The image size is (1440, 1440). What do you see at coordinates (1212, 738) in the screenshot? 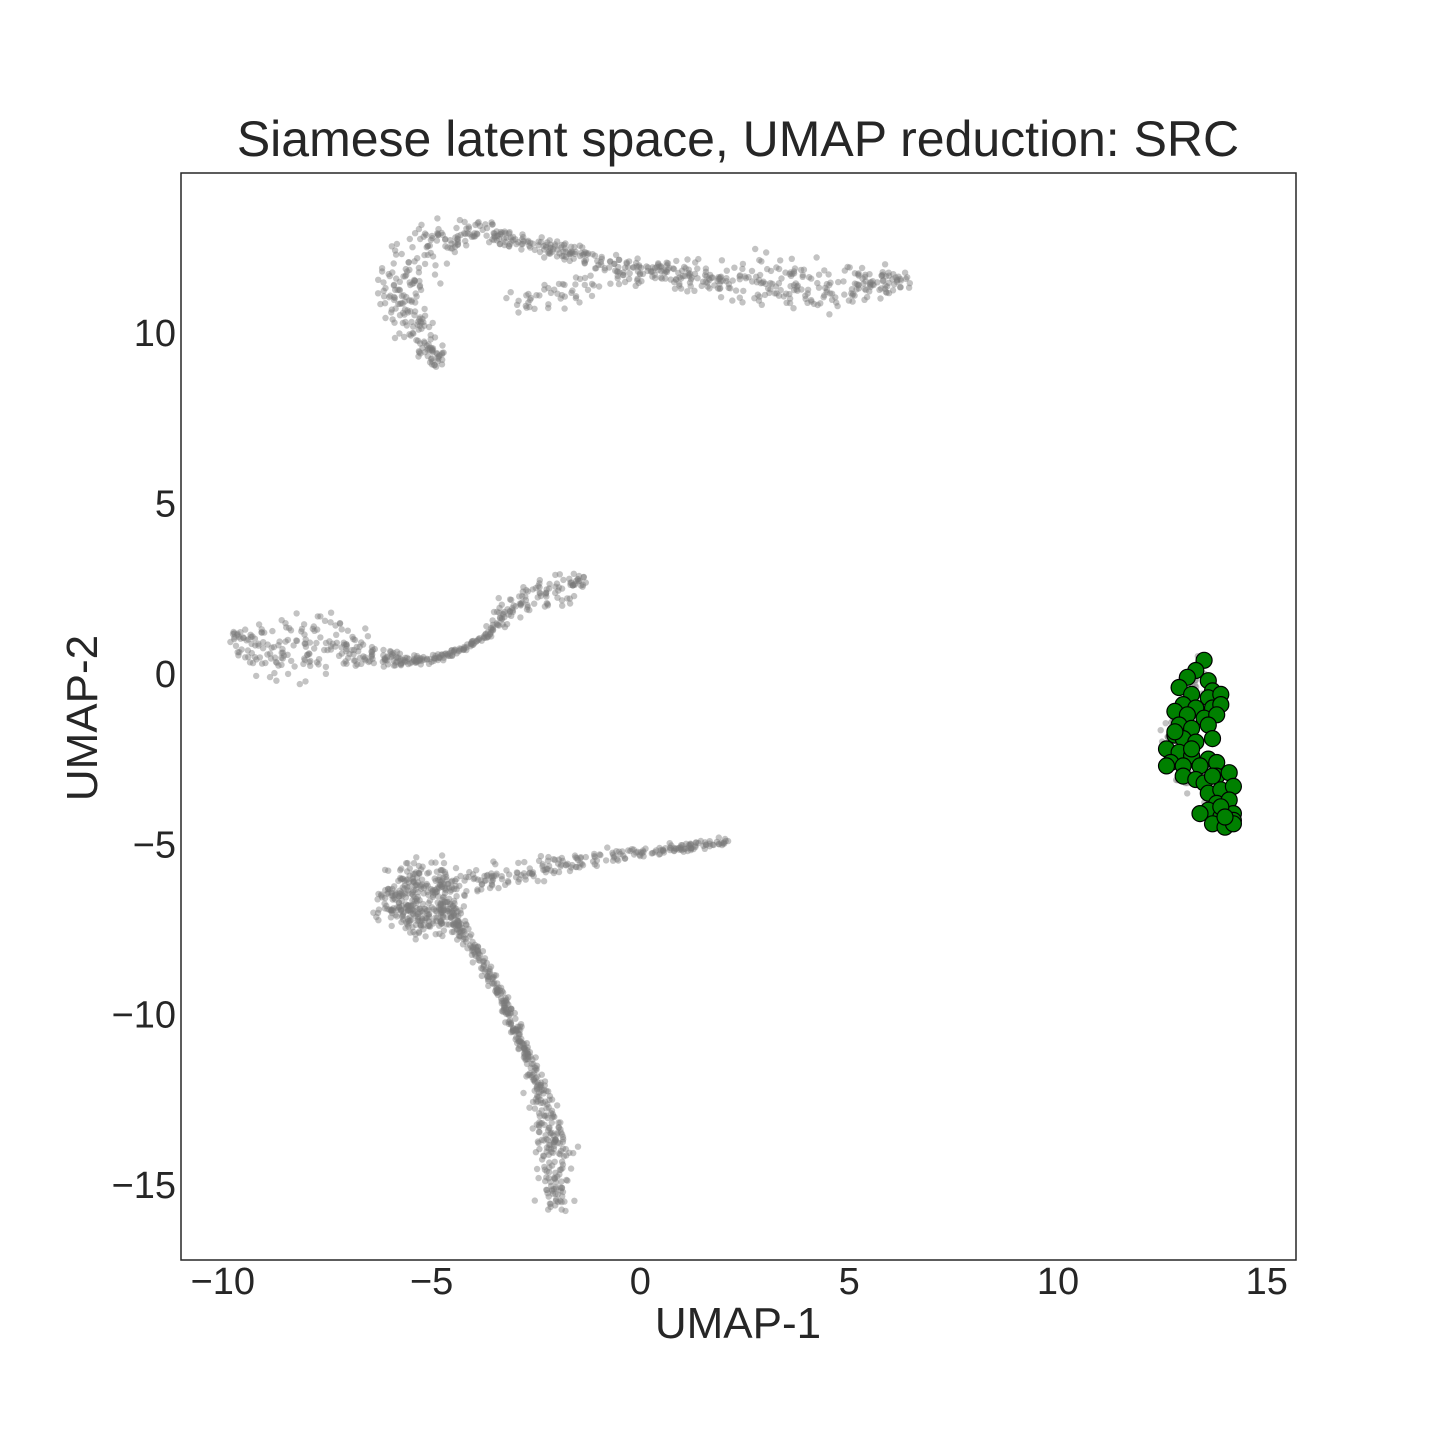
I see `highlight-point` at bounding box center [1212, 738].